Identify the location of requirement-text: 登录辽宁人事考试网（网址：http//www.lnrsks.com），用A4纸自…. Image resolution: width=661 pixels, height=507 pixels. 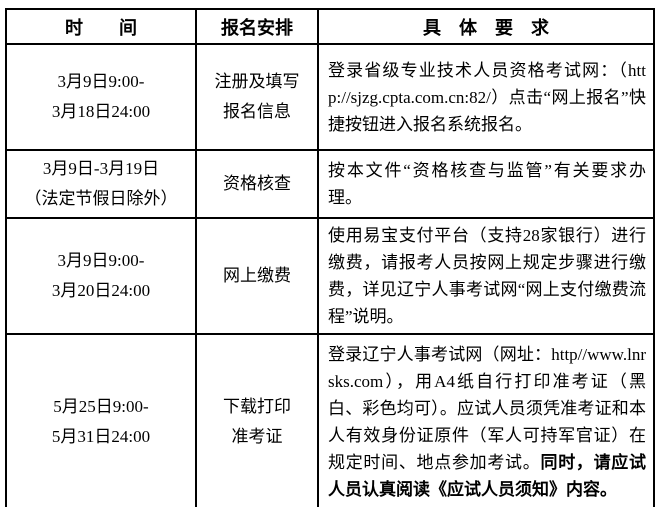
(487, 408).